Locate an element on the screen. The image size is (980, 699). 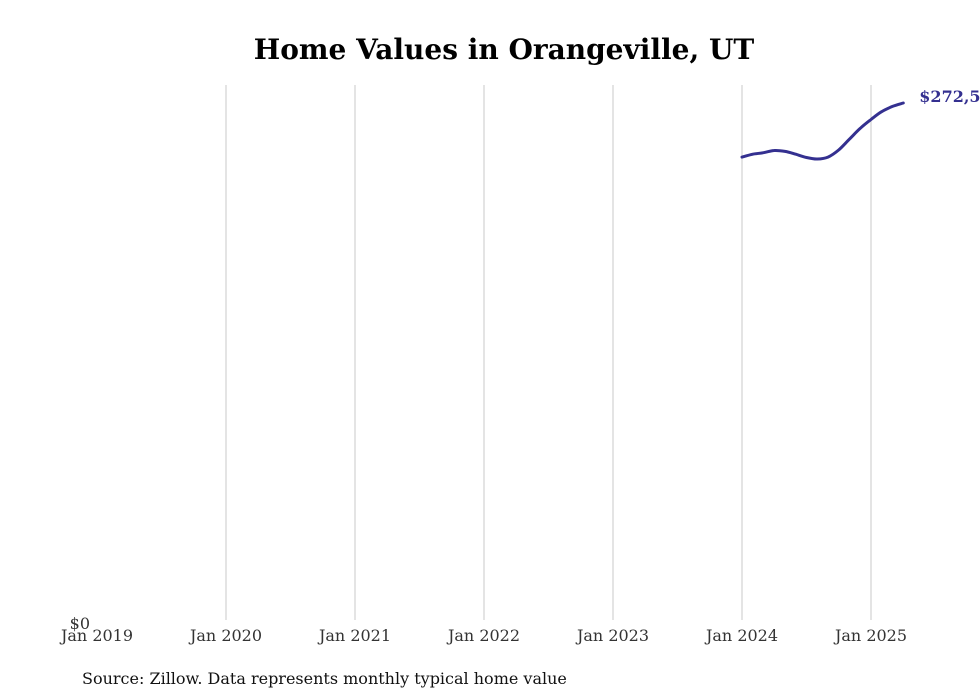
series-layer: $272,5 is located at coordinates (860, 124).